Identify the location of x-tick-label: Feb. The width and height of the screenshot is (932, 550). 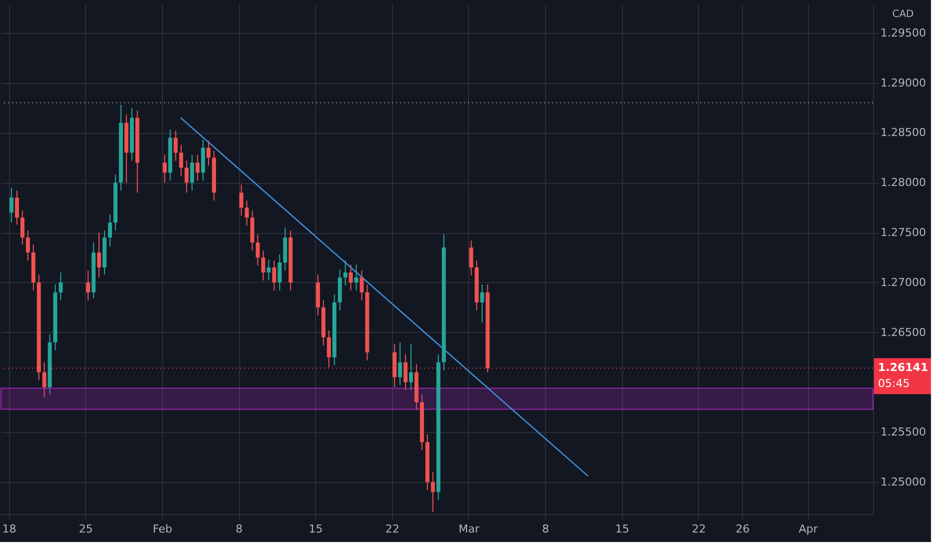
(162, 529).